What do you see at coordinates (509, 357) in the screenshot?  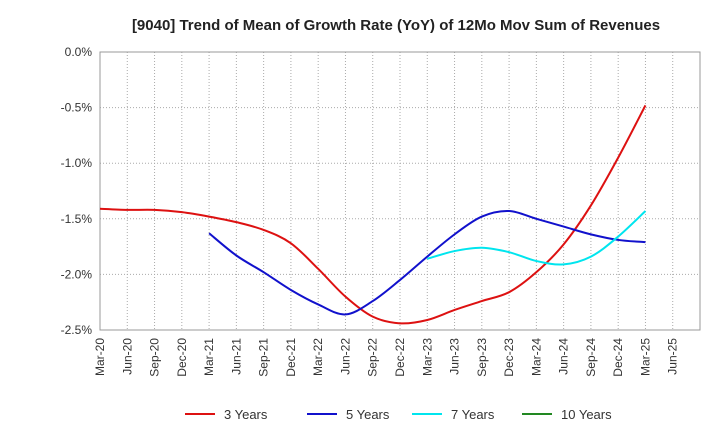 I see `x-tick-label: Dec-23` at bounding box center [509, 357].